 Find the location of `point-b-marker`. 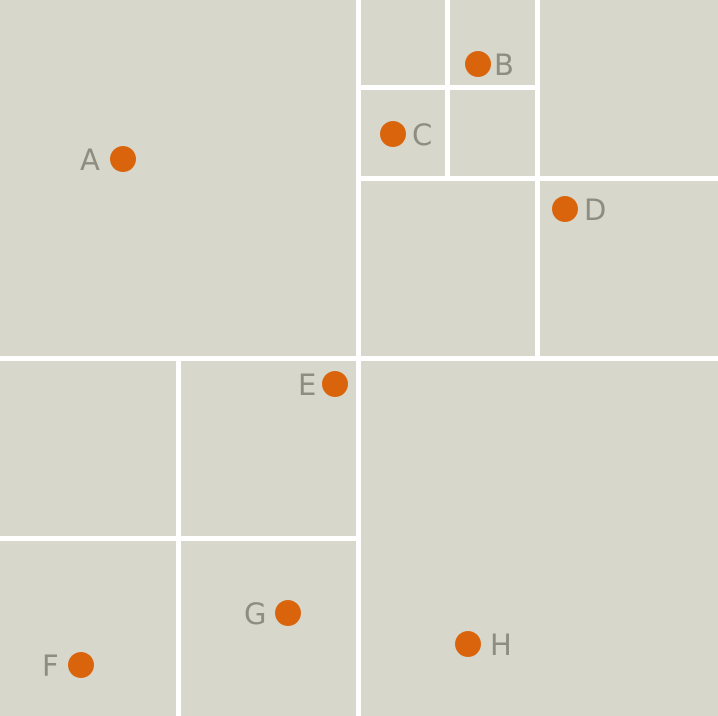

point-b-marker is located at coordinates (478, 64).